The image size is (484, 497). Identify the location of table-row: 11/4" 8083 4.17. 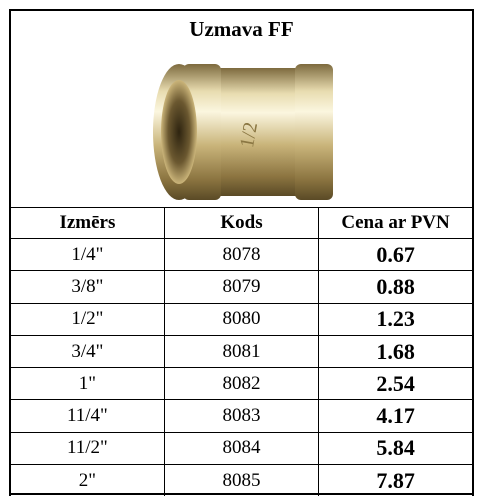
(241, 416).